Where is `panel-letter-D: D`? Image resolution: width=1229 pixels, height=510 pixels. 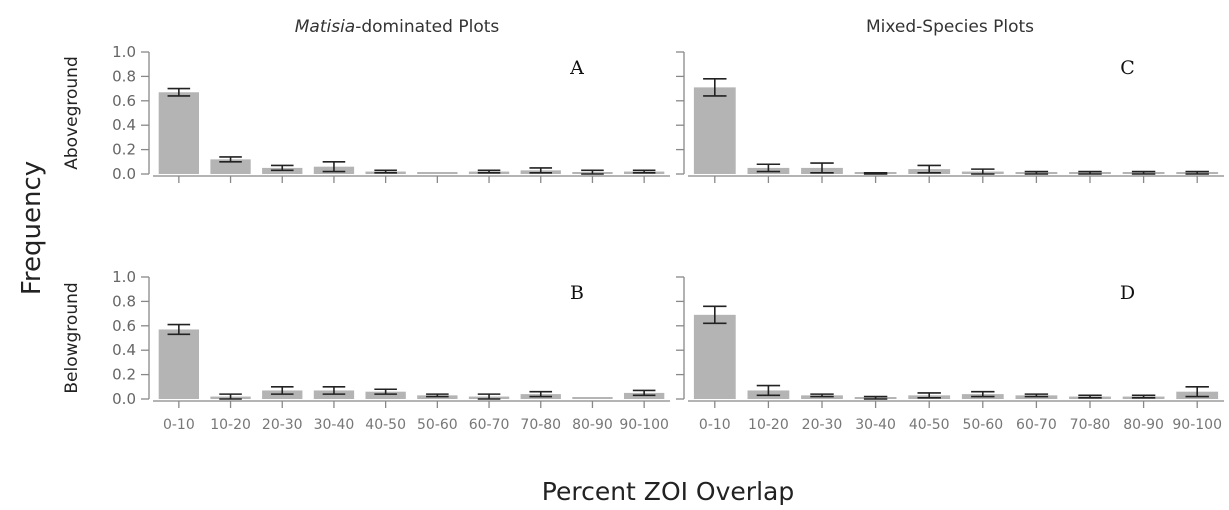
panel-letter-D: D is located at coordinates (1127, 293).